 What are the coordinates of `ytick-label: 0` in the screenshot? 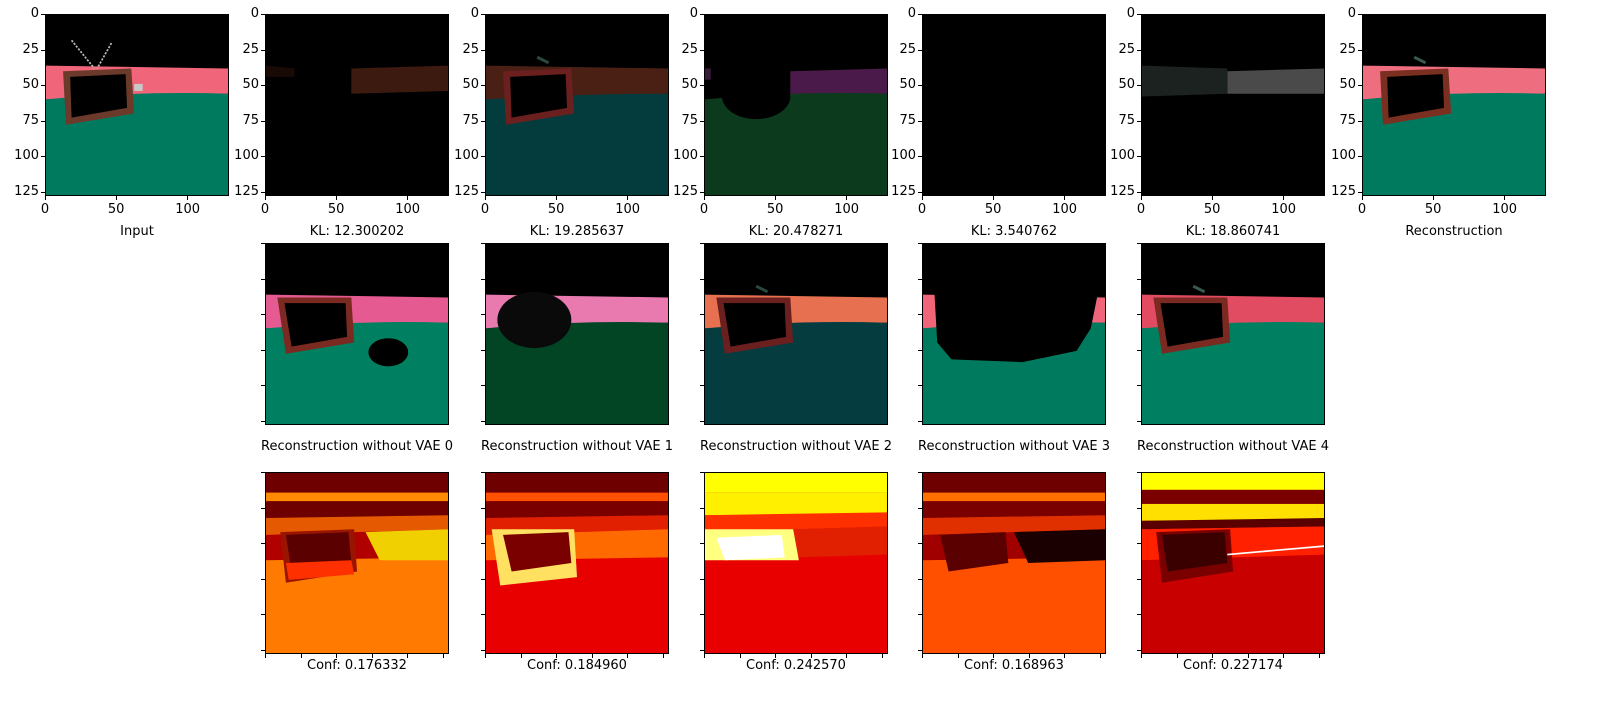 It's located at (254, 13).